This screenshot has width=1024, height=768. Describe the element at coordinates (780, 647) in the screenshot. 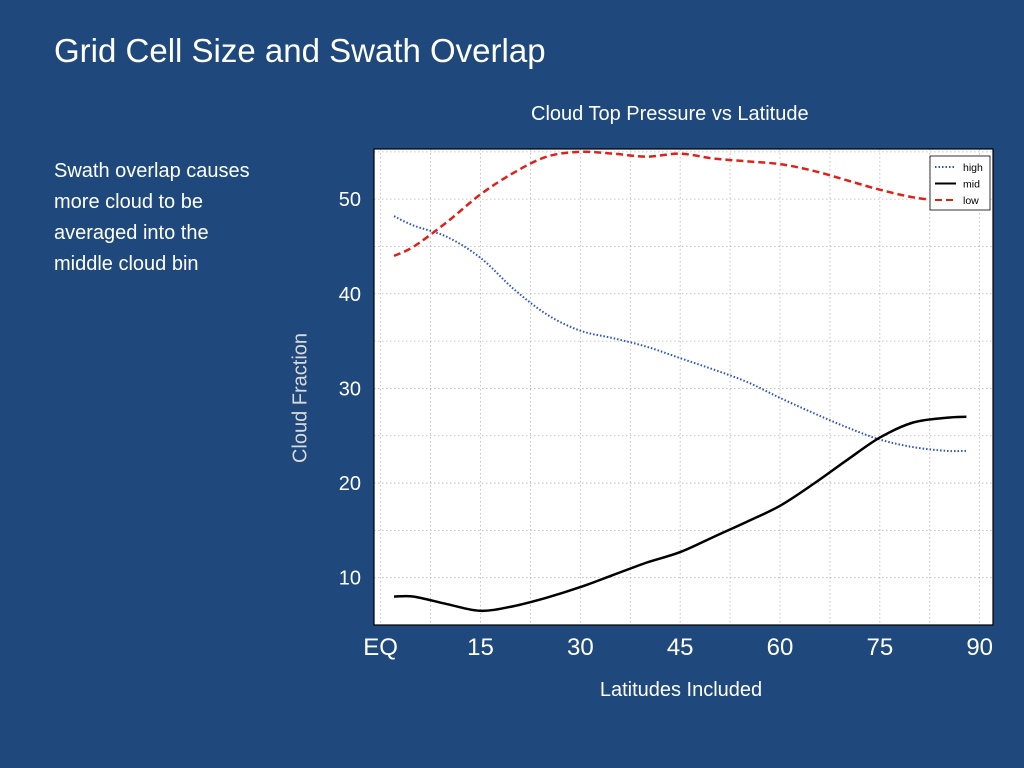

I see `x-tick-label: 60` at that location.